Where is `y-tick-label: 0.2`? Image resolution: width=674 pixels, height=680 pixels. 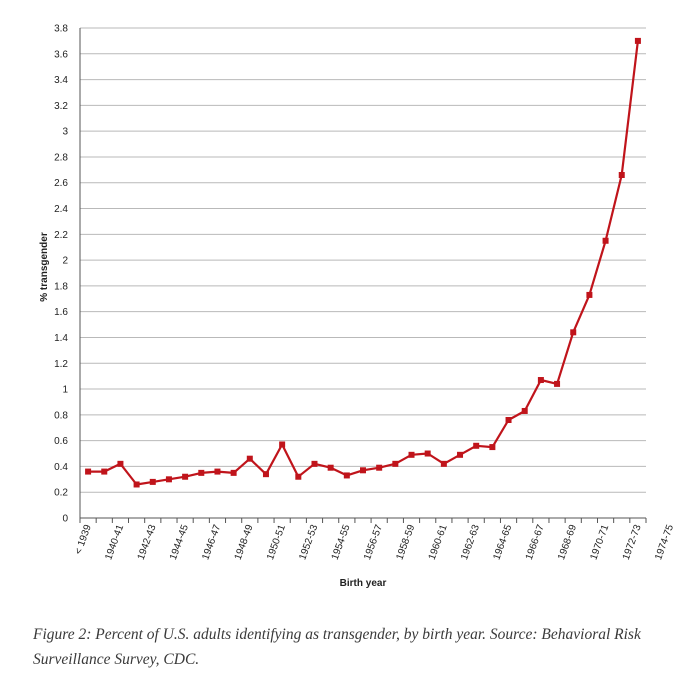
y-tick-label: 0.2 is located at coordinates (61, 493).